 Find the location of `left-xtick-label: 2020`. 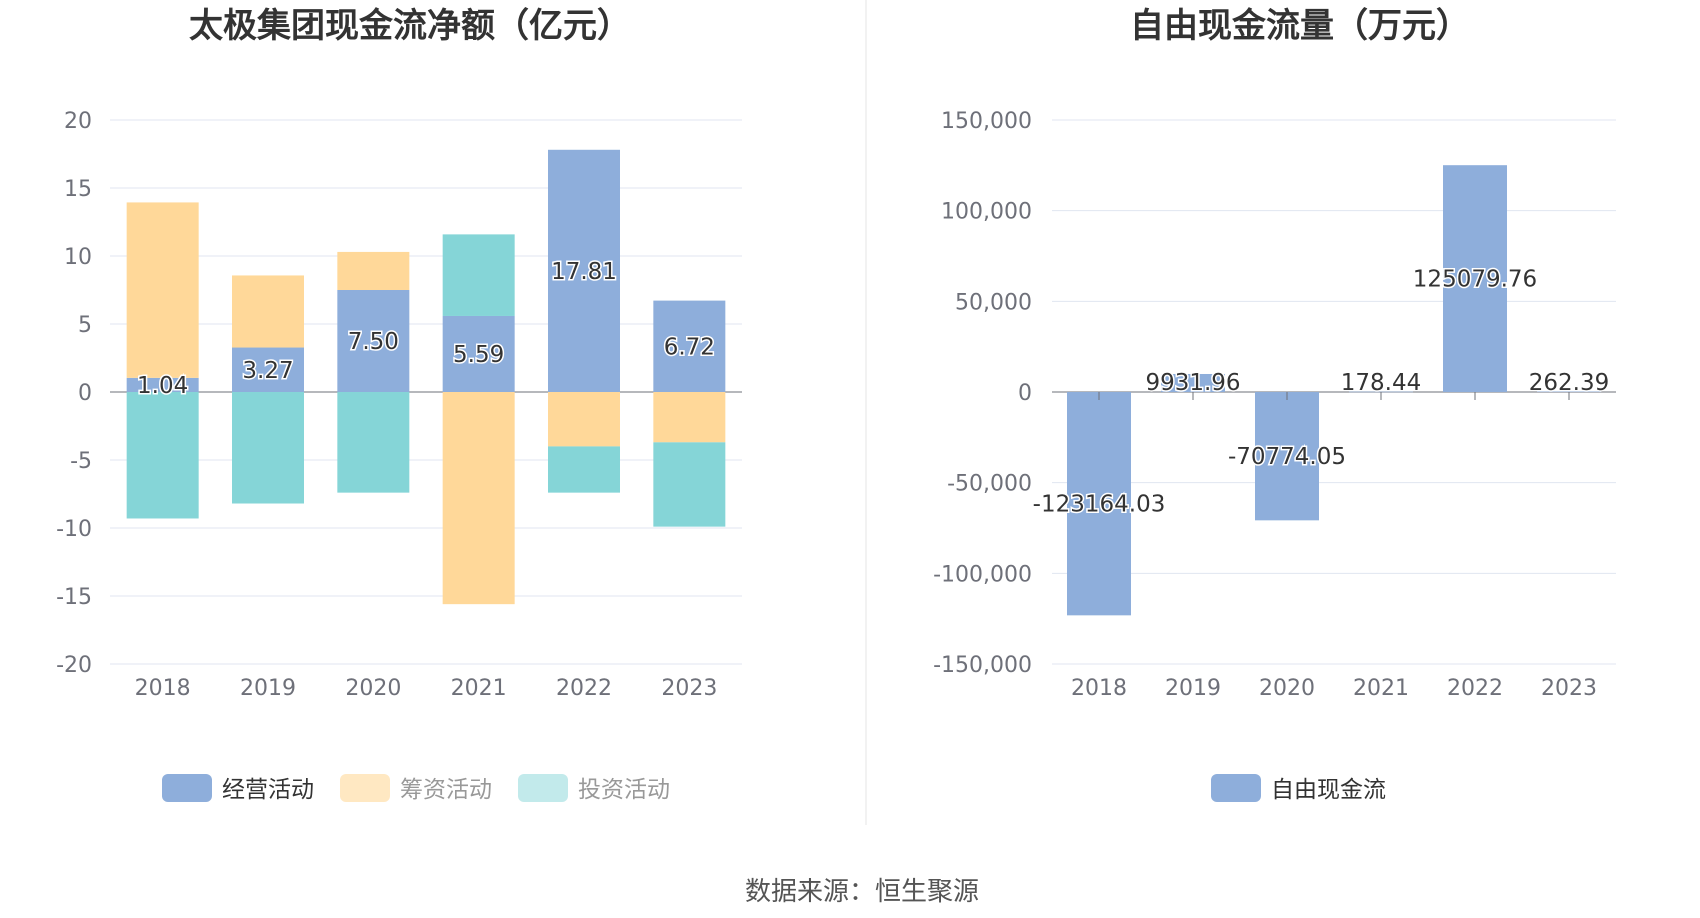

left-xtick-label: 2020 is located at coordinates (373, 688).